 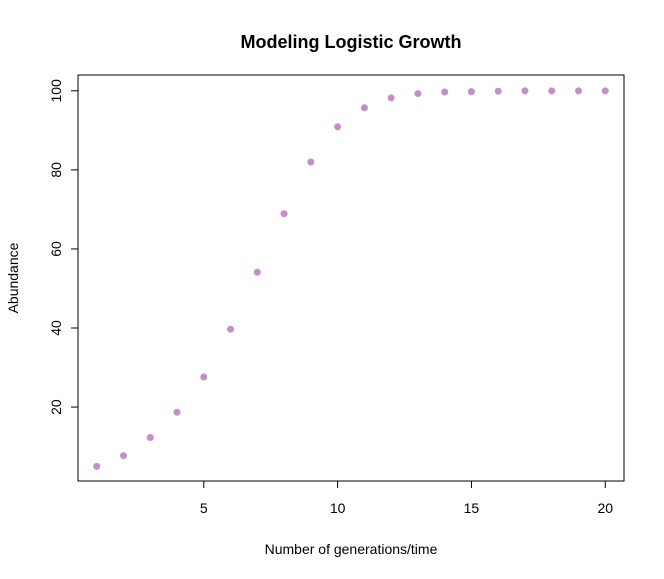 I want to click on x-tick-label: 10, so click(x=338, y=508).